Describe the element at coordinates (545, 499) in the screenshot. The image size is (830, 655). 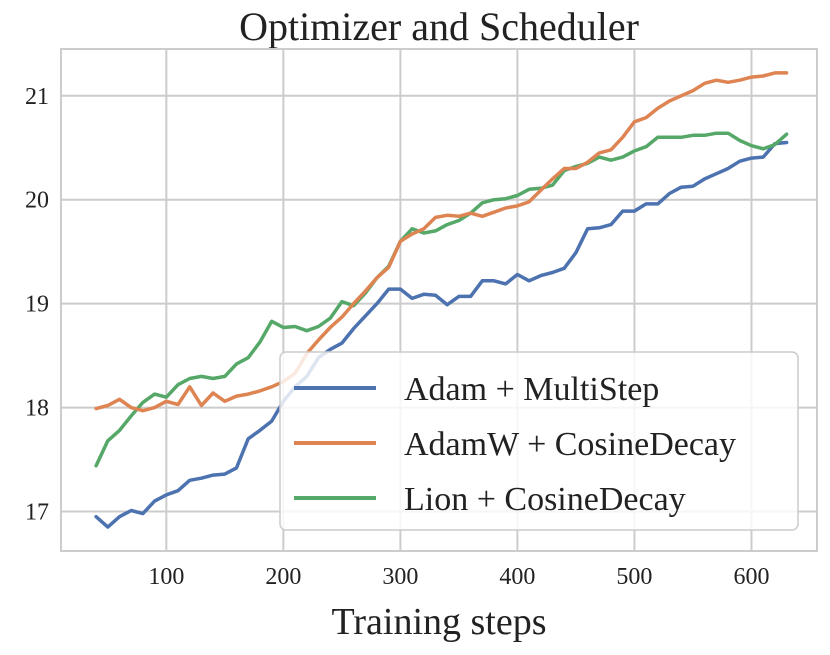
I see `legend-label-2: Lion + CosineDecay` at that location.